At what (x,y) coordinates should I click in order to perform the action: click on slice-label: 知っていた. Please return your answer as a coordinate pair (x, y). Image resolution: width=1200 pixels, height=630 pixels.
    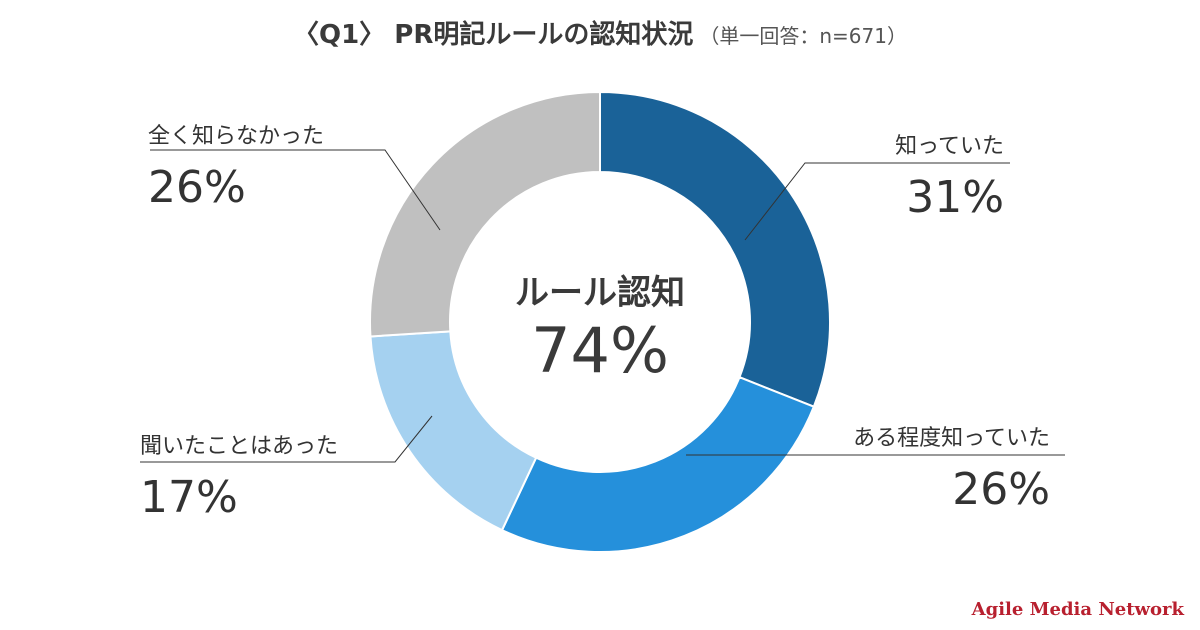
    Looking at the image, I should click on (949, 146).